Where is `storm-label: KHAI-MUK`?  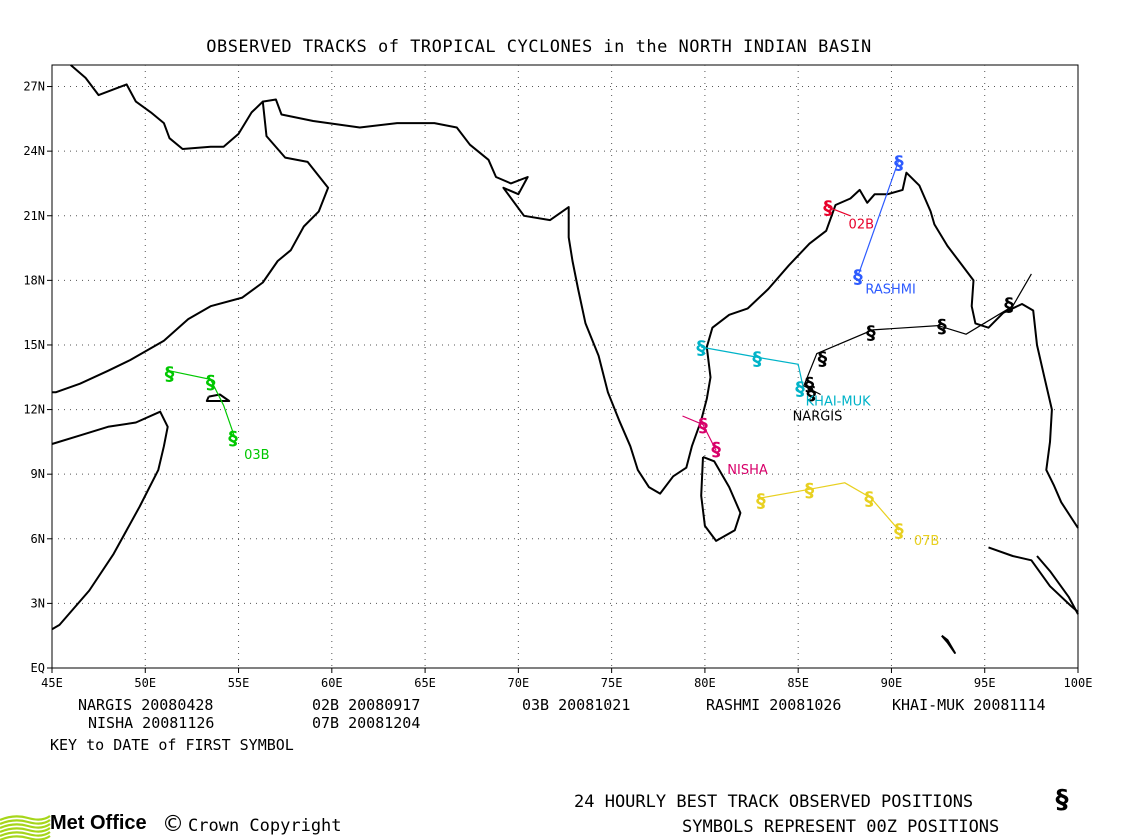
storm-label: KHAI-MUK is located at coordinates (838, 401).